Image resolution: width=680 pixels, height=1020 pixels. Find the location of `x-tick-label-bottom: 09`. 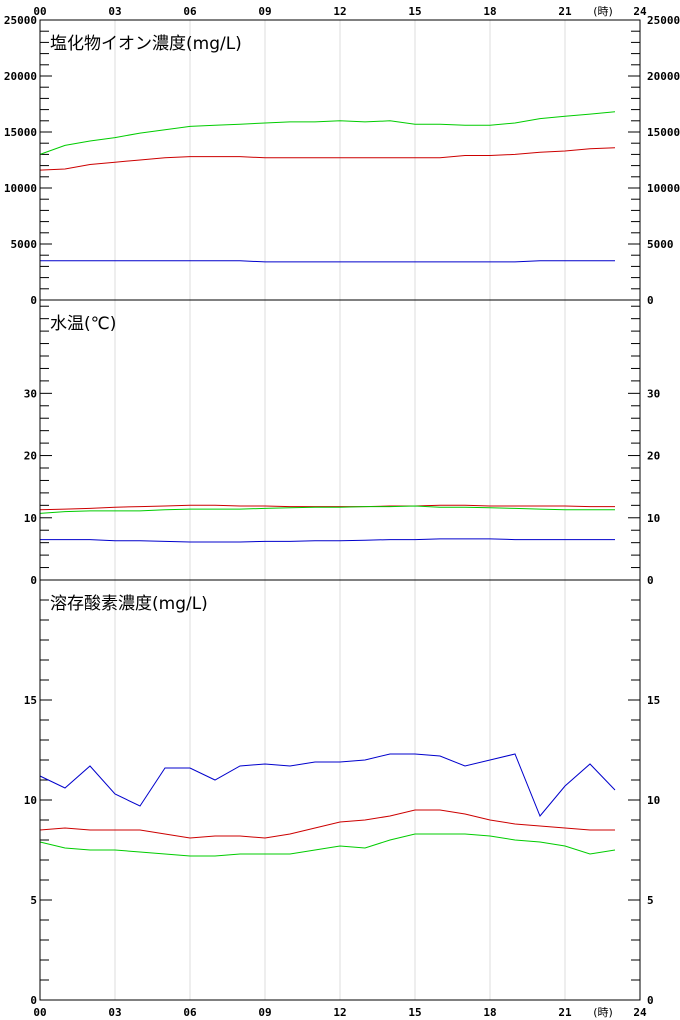

x-tick-label-bottom: 09 is located at coordinates (264, 1012).